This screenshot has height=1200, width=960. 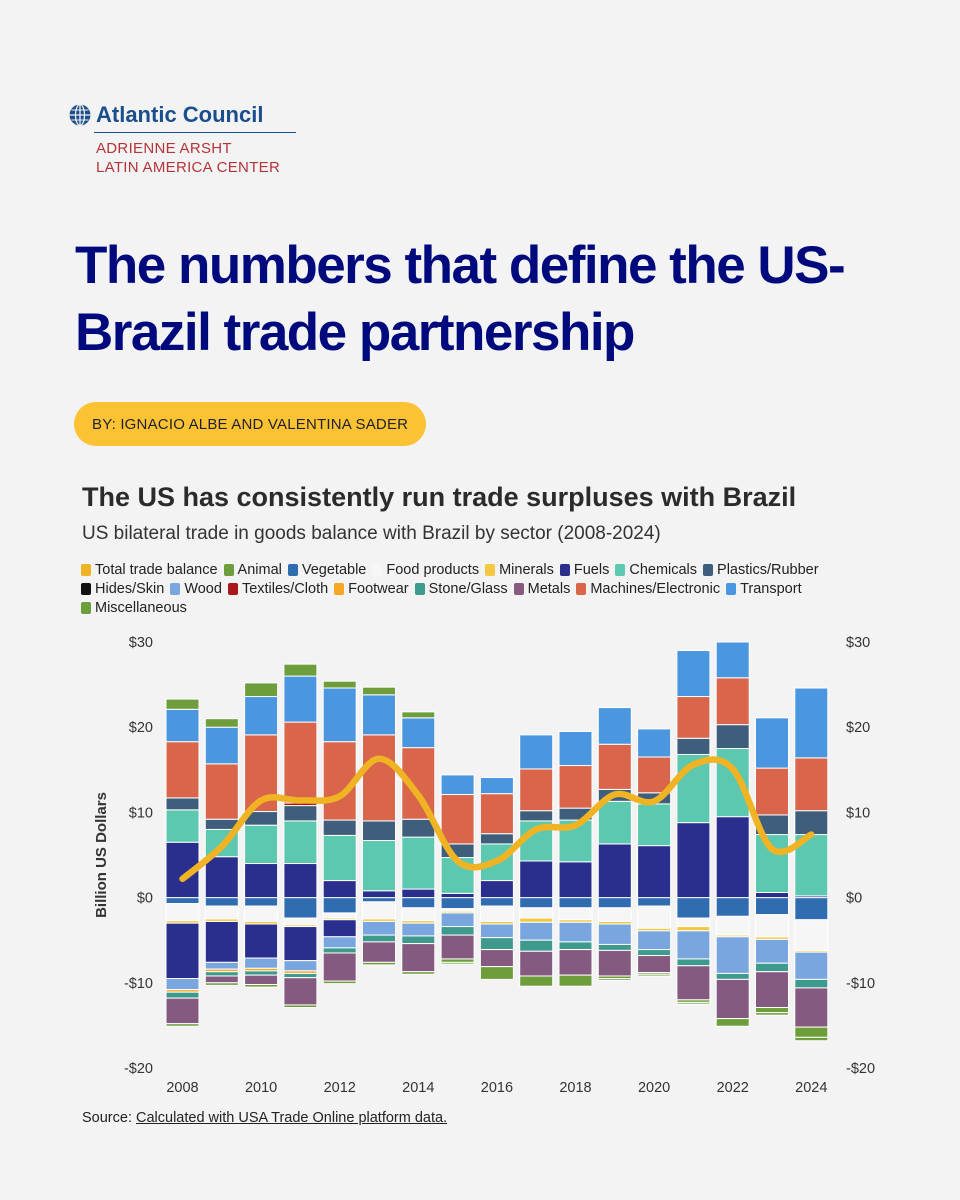 I want to click on legend-item: Plastics/Rubber, so click(x=761, y=569).